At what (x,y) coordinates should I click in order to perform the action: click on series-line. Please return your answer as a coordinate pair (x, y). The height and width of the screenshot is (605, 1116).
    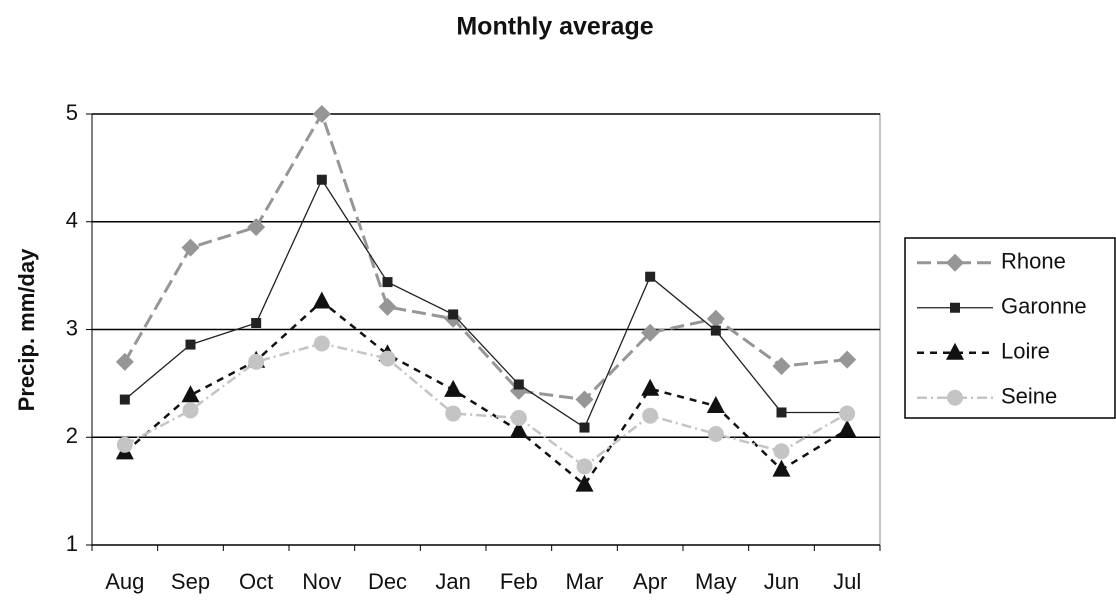
    Looking at the image, I should click on (486, 405).